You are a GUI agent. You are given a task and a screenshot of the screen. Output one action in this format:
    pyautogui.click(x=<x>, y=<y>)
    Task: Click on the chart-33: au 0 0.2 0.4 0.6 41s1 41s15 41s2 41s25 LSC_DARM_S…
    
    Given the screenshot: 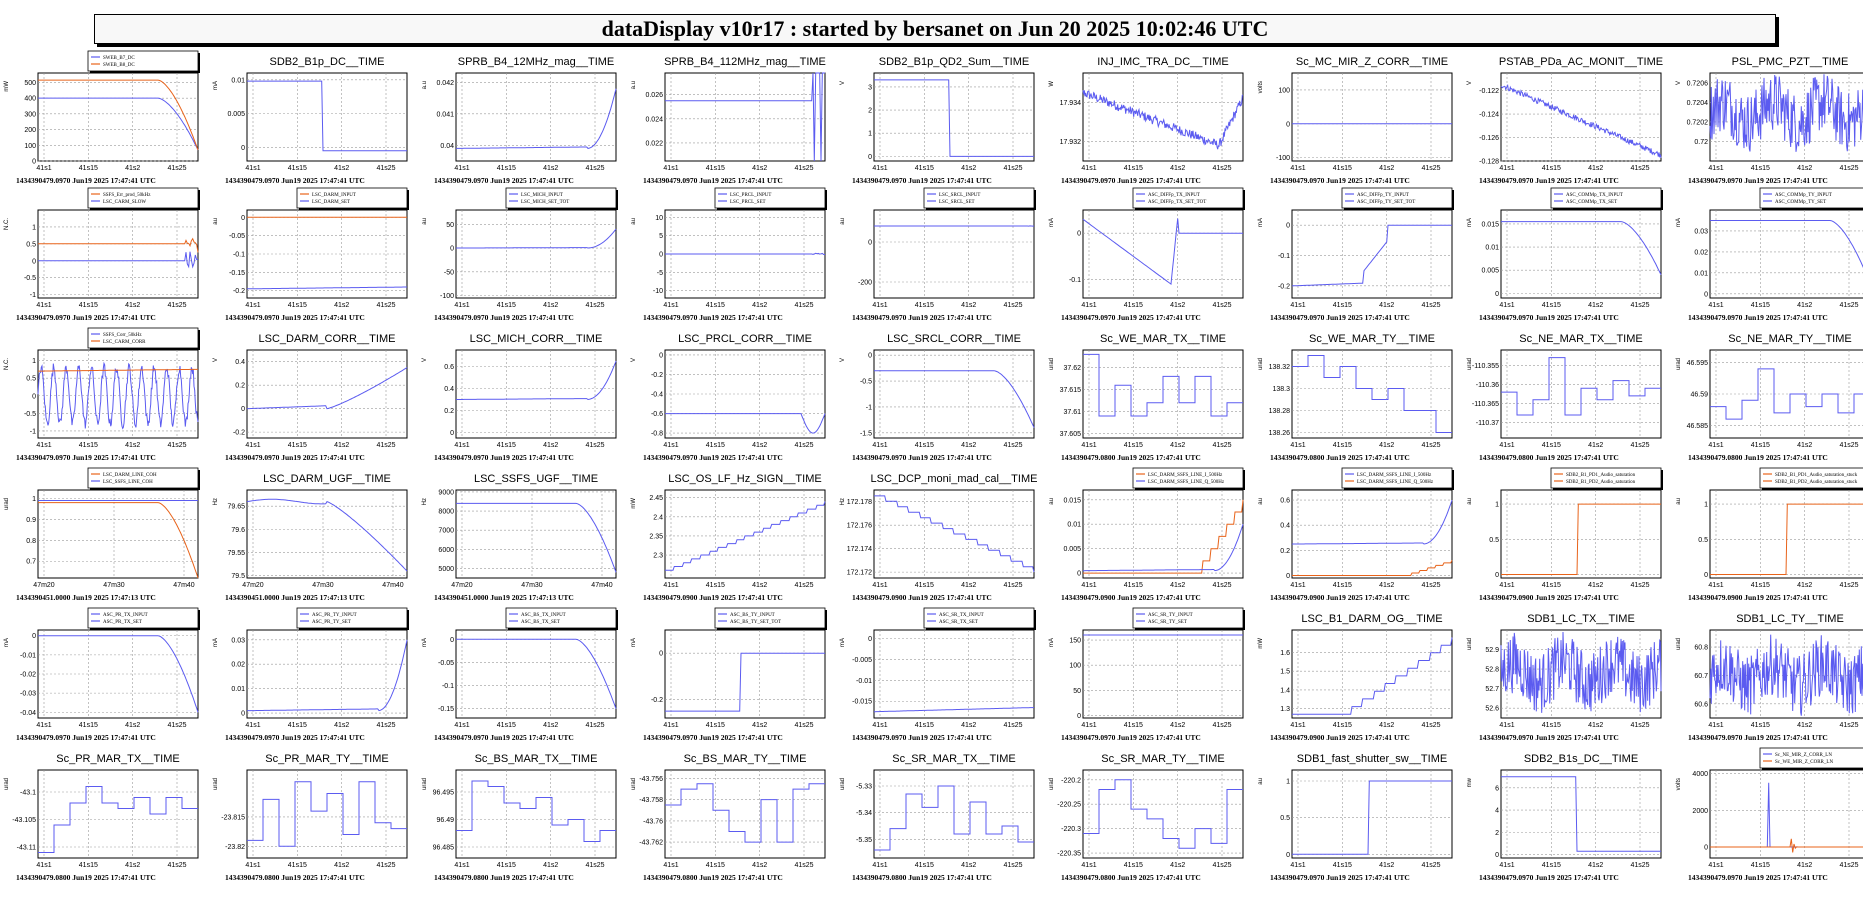 What is the action you would take?
    pyautogui.click(x=1356, y=534)
    